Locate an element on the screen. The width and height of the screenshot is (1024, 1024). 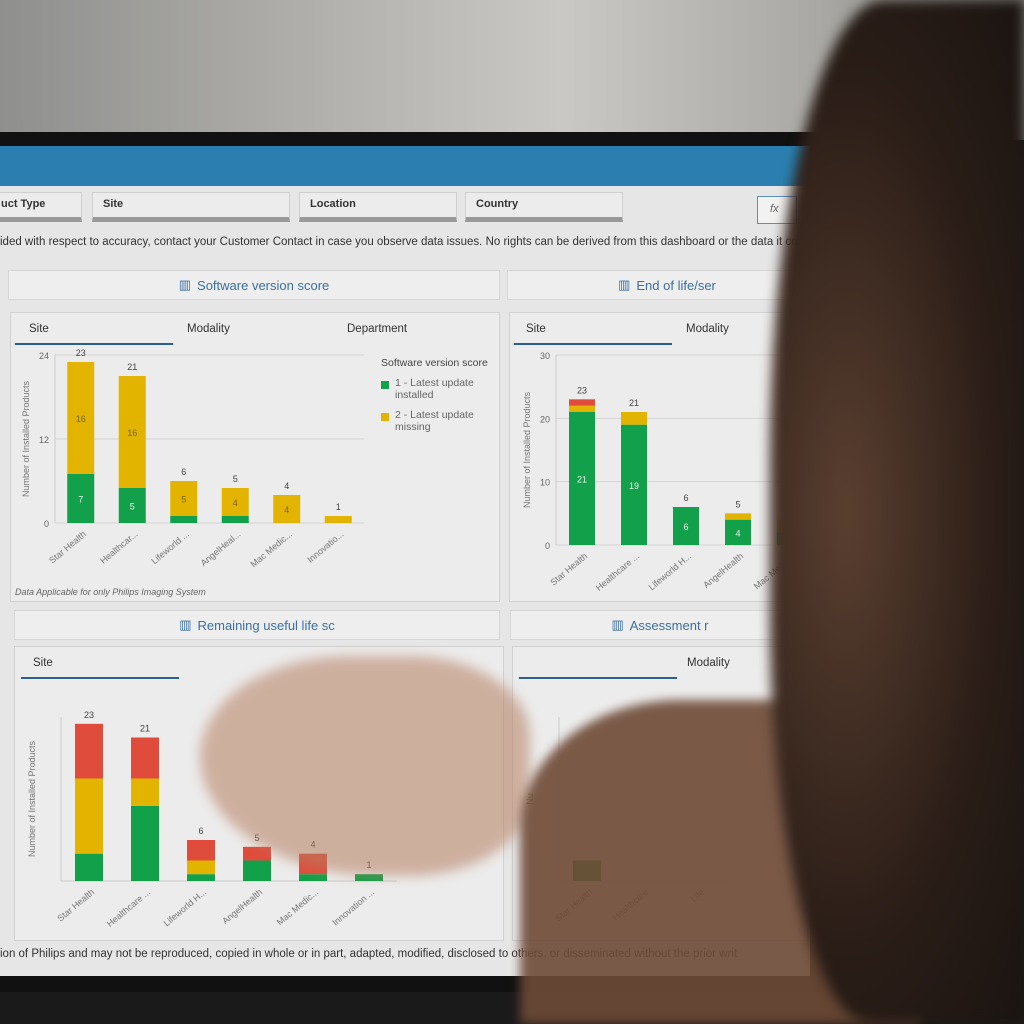
legend-item: 1 - Latest update installed is located at coordinates (436, 389).